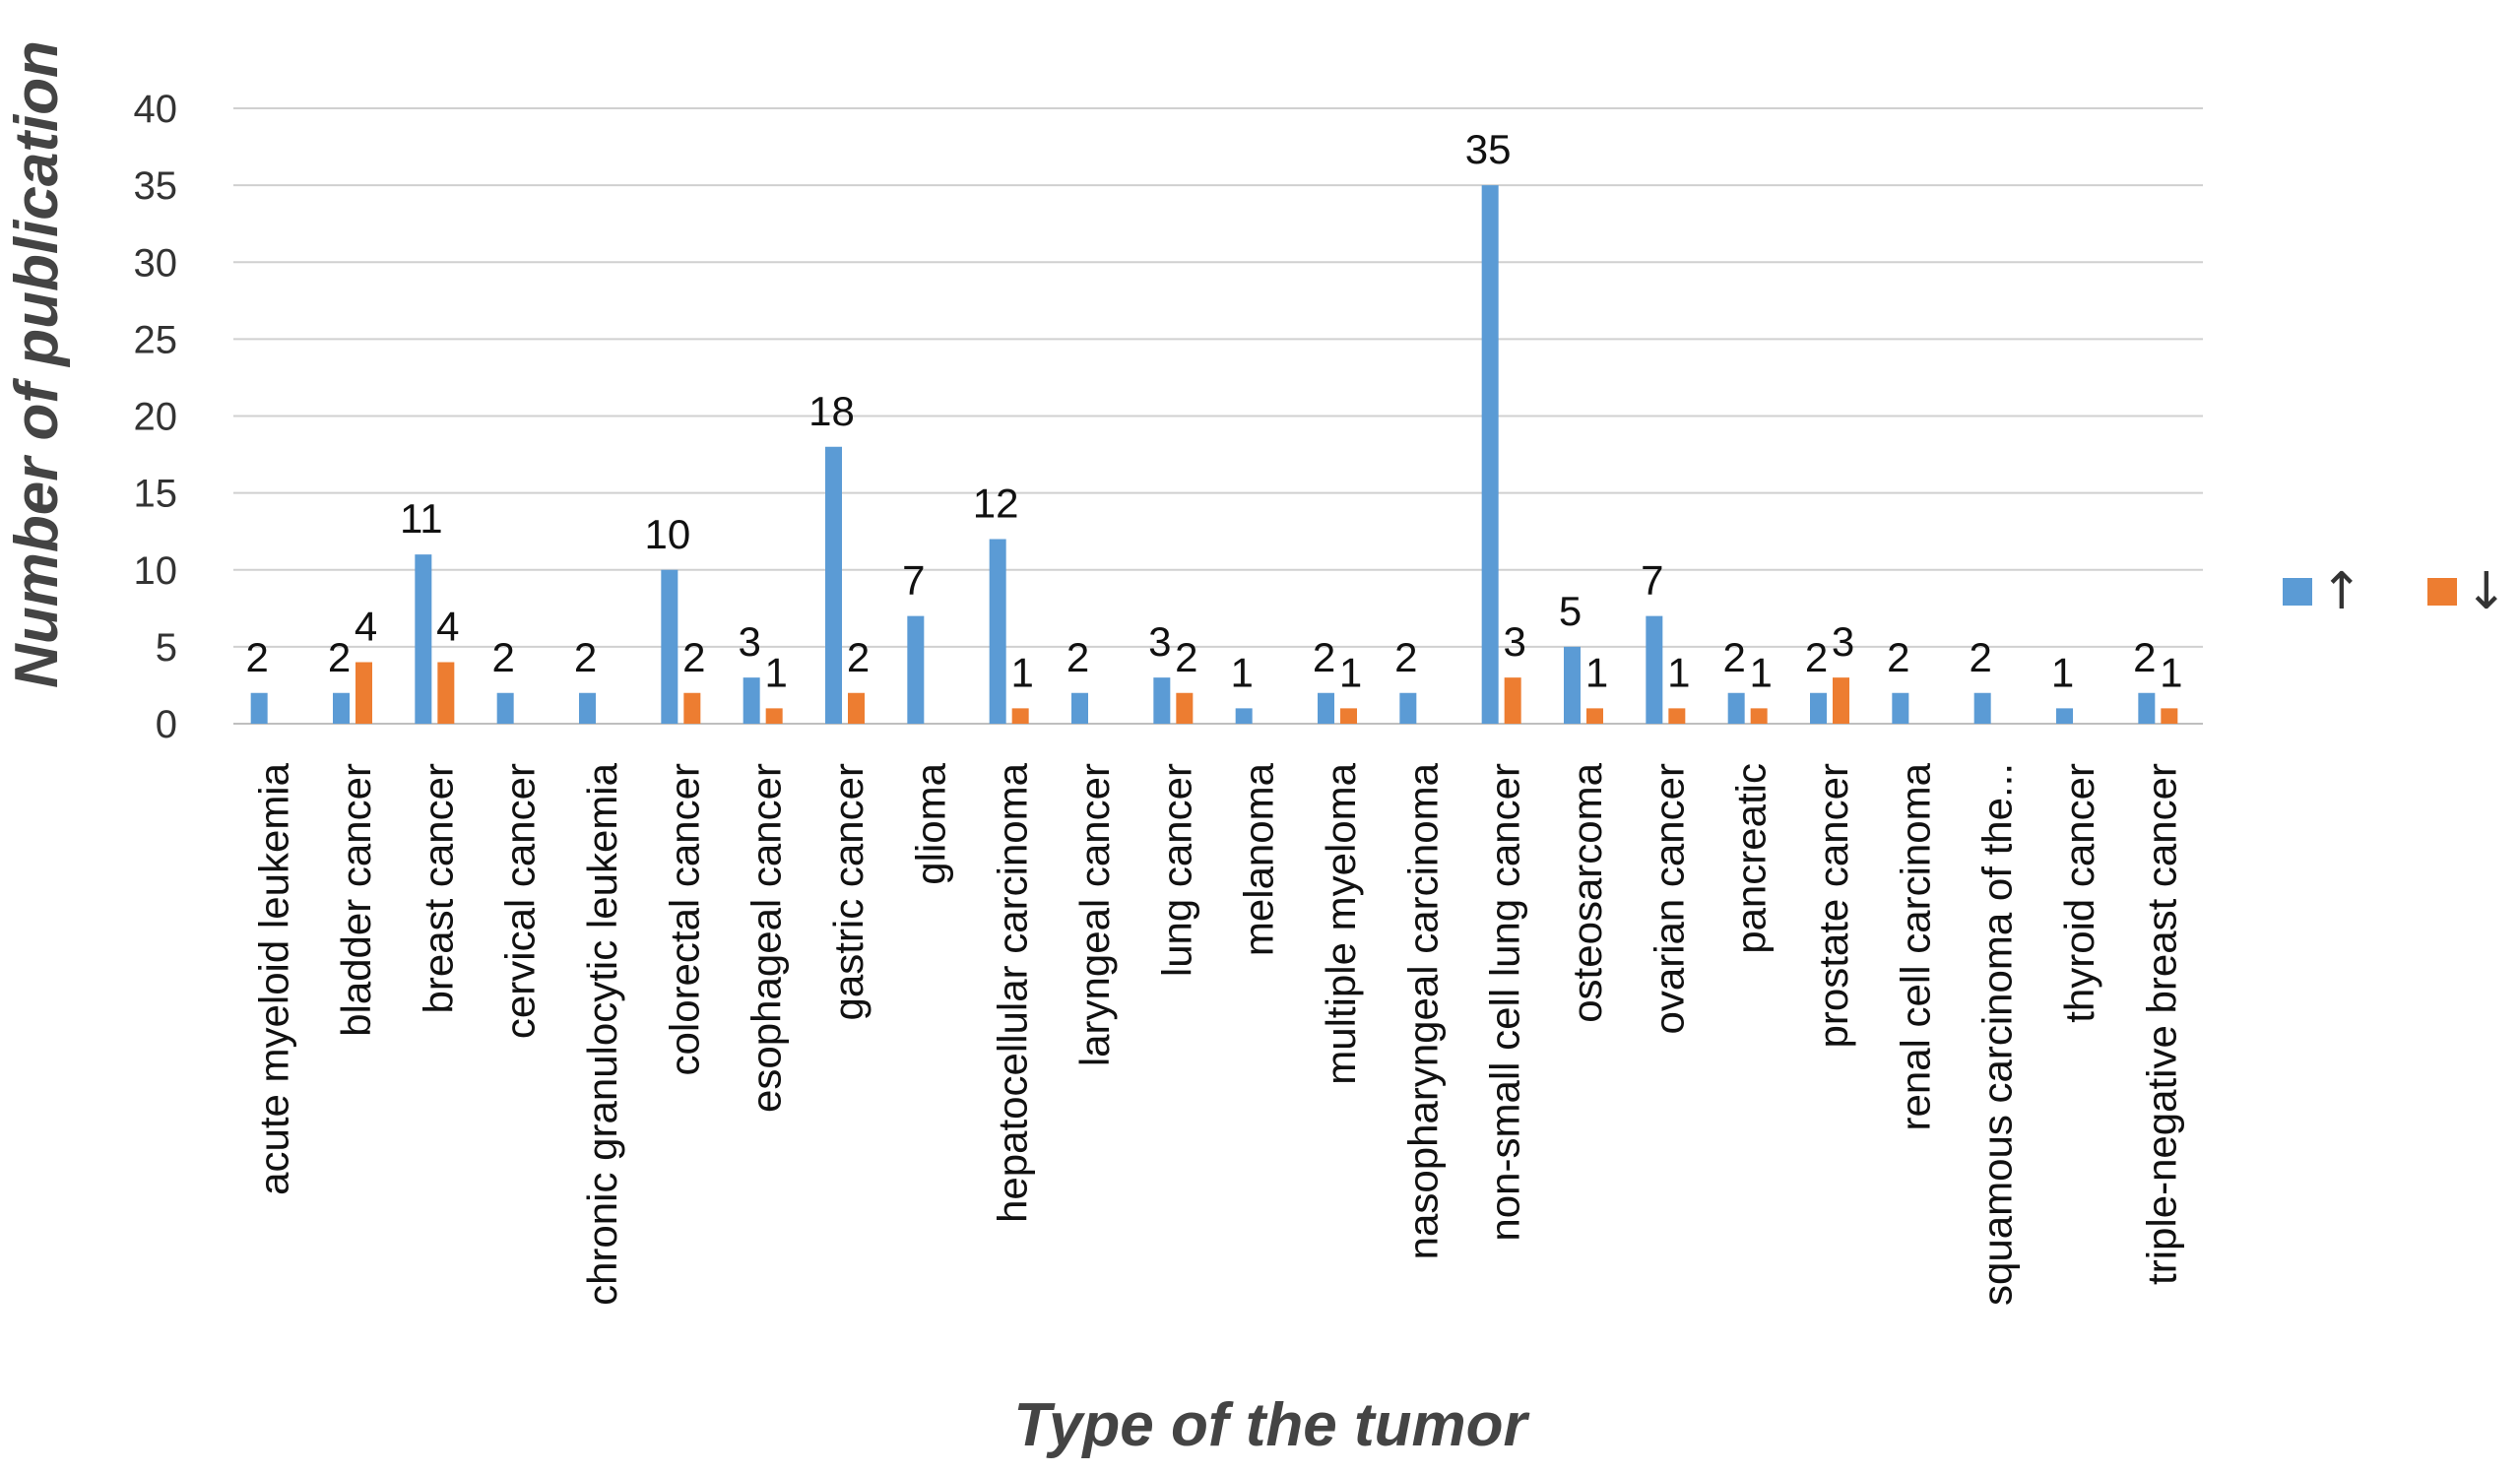 Image resolution: width=2520 pixels, height=1474 pixels. I want to click on x-category-label: lung cancer, so click(1176, 870).